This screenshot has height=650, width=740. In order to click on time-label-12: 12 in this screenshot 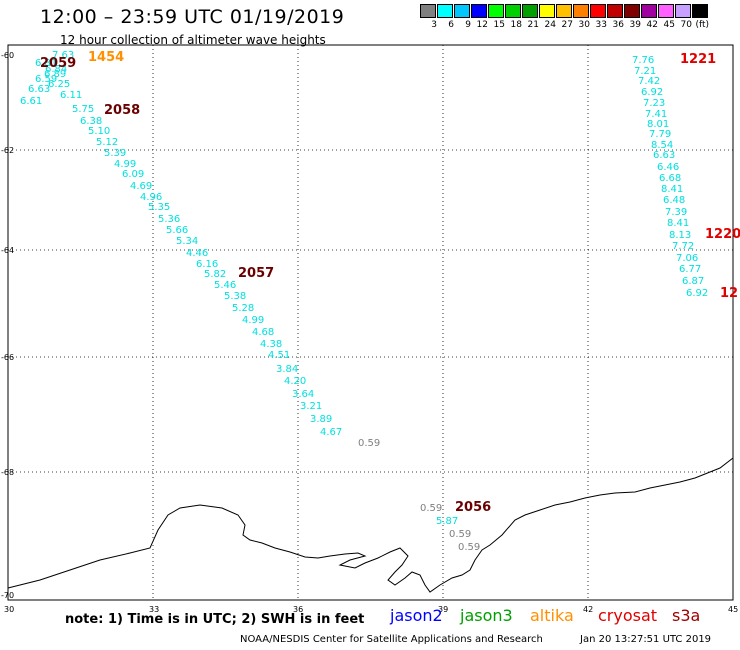, I will do `click(729, 293)`.